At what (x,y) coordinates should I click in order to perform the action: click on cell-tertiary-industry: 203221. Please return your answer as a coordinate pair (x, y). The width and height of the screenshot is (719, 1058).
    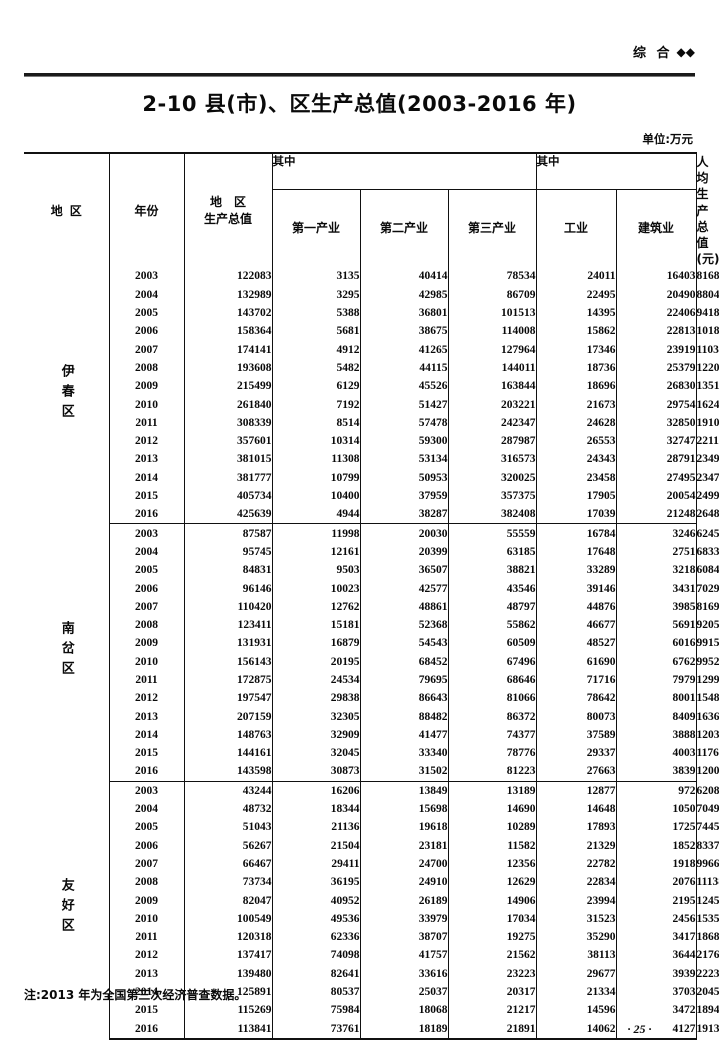
    Looking at the image, I should click on (492, 404).